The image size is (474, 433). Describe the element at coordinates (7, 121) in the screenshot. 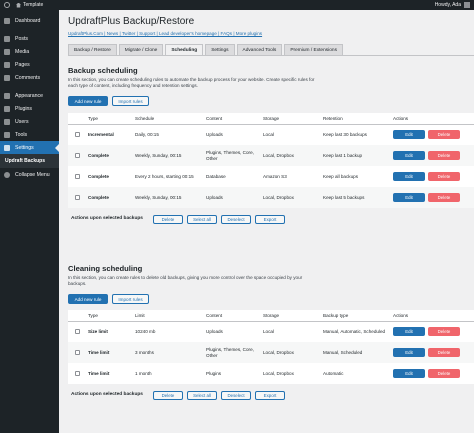

I see `users-icon` at that location.